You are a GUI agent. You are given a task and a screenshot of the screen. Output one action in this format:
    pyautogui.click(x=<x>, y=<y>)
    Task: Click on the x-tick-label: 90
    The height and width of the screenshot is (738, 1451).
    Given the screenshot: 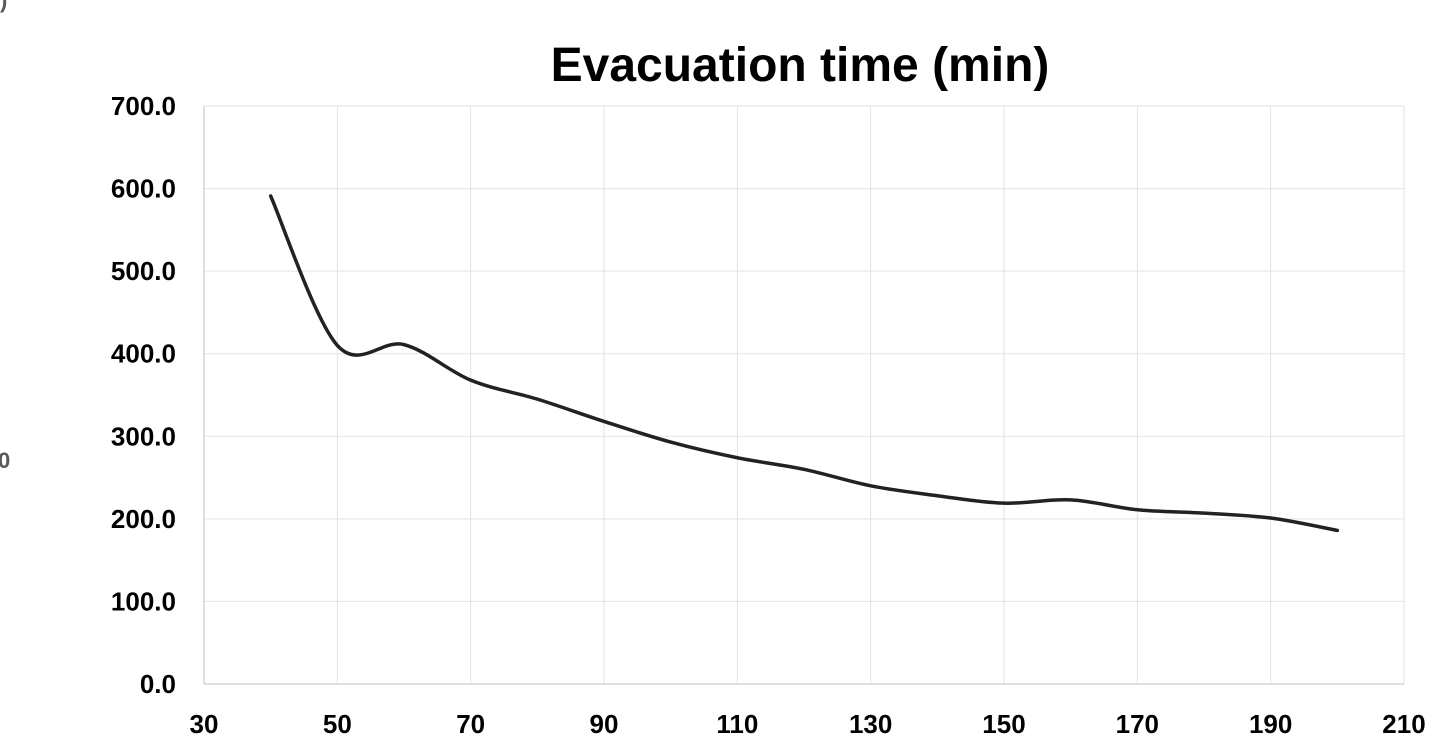 What is the action you would take?
    pyautogui.click(x=604, y=723)
    